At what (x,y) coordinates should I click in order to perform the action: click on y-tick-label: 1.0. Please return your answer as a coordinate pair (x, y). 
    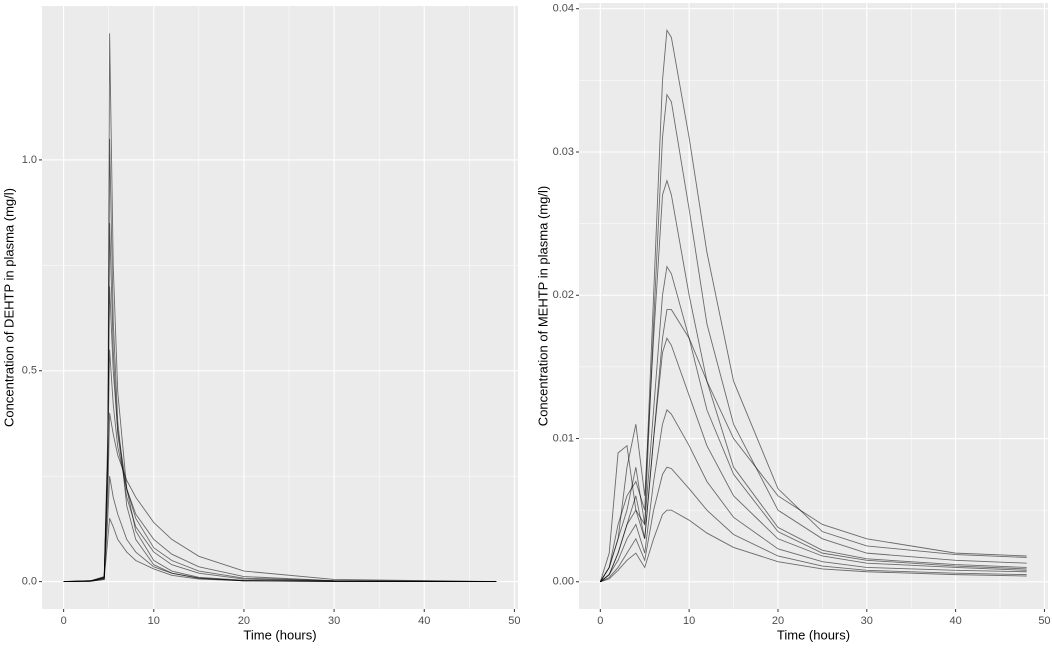
    Looking at the image, I should click on (29, 160).